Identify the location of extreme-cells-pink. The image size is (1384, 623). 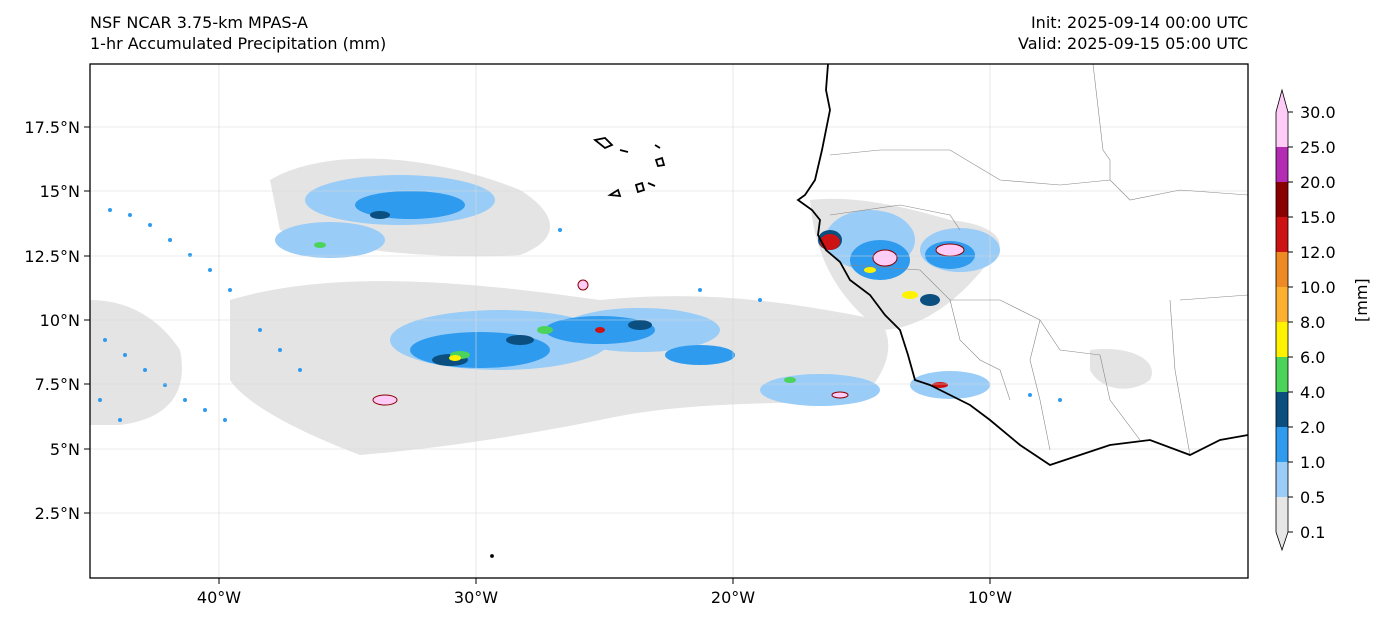
(668, 324).